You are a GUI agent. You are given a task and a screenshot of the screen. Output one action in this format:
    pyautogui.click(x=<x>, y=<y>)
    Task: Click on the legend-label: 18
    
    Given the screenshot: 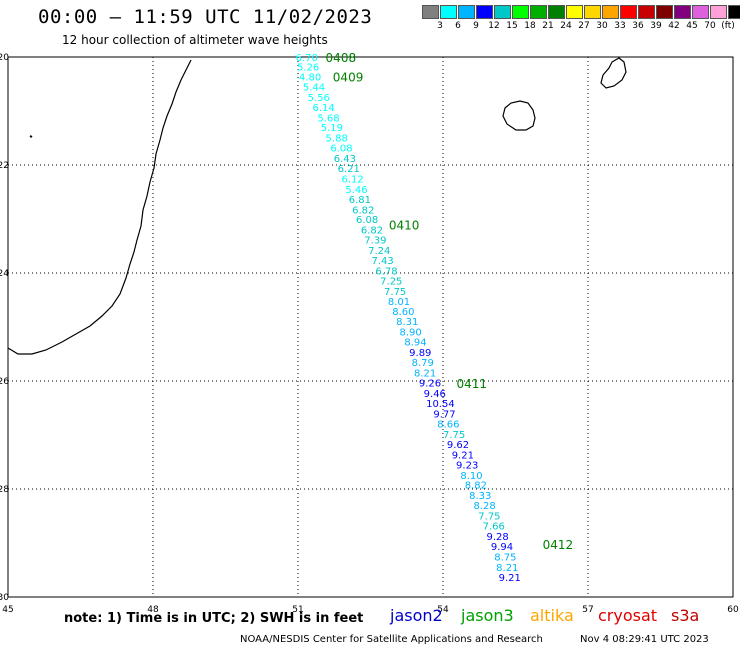 What is the action you would take?
    pyautogui.click(x=530, y=26)
    